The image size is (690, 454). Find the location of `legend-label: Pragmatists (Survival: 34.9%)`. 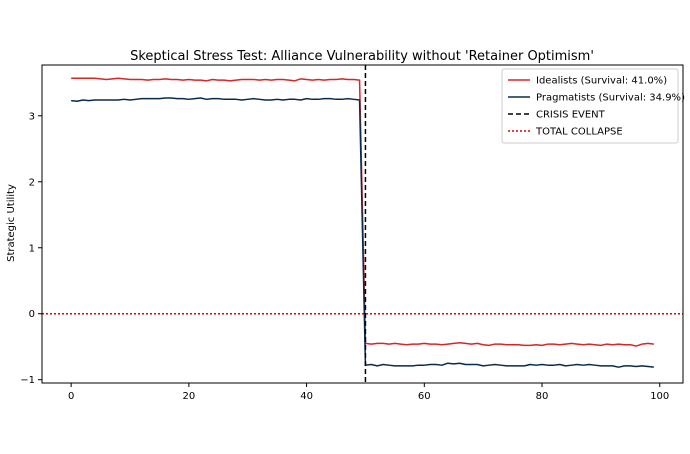

legend-label: Pragmatists (Survival: 34.9%) is located at coordinates (610, 98).